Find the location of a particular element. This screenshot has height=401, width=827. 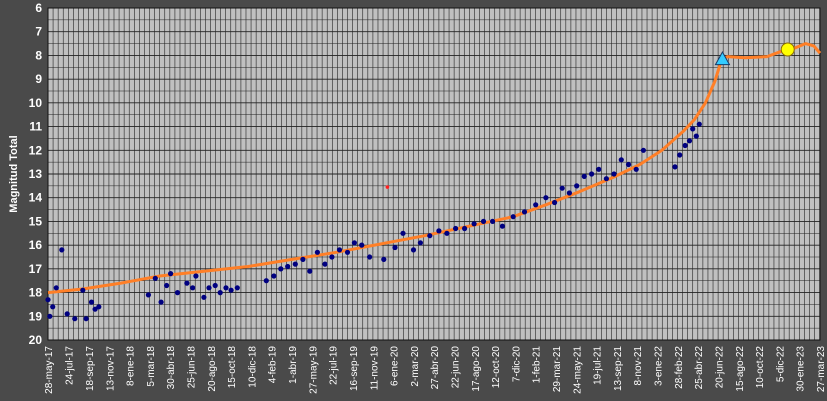

x-tick-label: 1-abr-19 is located at coordinates (293, 365).